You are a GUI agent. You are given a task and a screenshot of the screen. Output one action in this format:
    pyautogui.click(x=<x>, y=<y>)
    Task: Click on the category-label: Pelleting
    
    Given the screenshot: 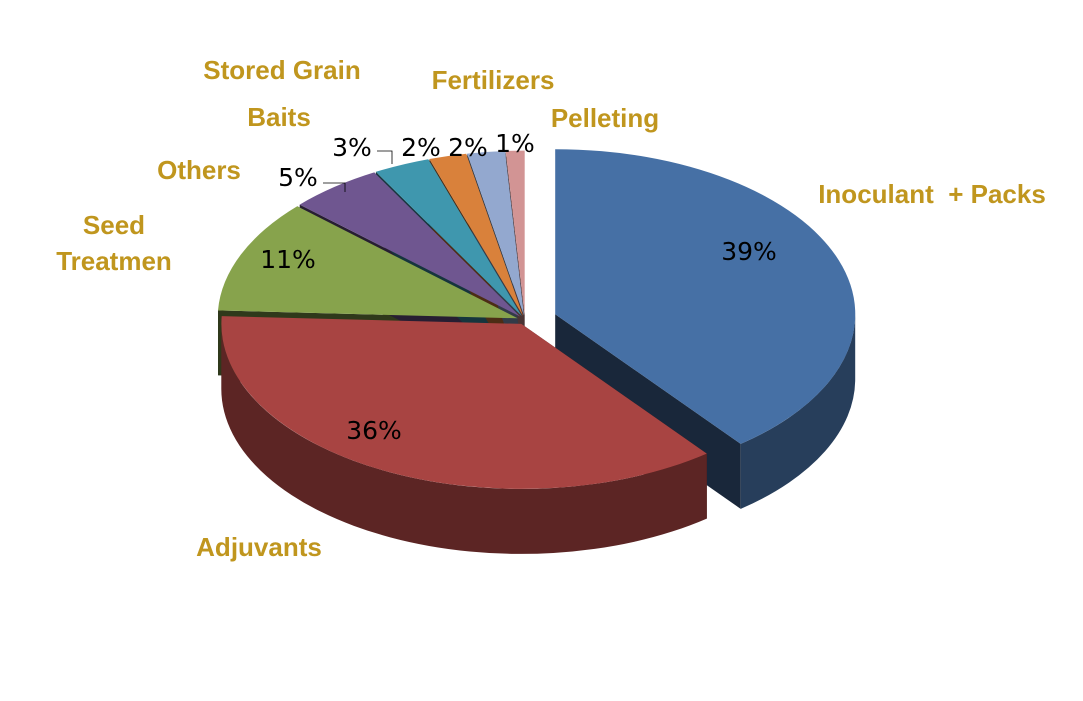 What is the action you would take?
    pyautogui.click(x=605, y=118)
    